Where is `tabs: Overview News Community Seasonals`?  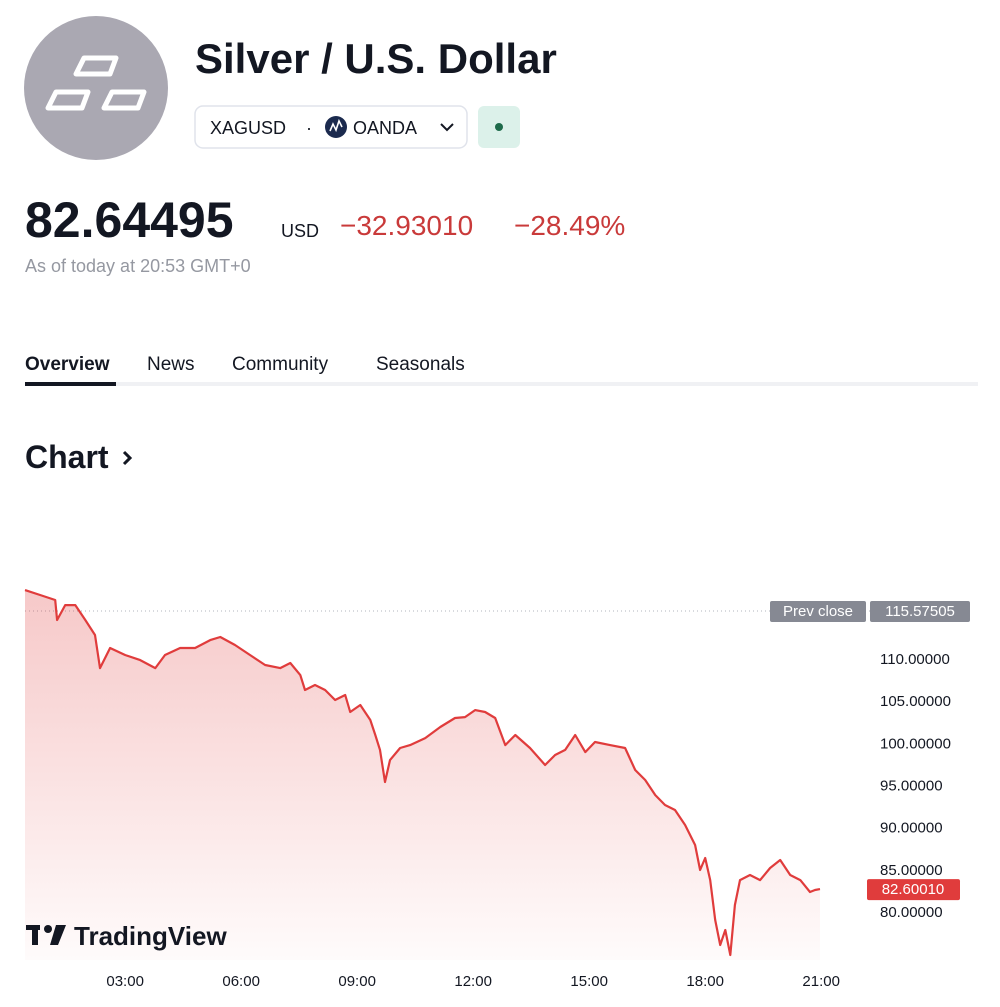
tabs: Overview News Community Seasonals is located at coordinates (245, 364).